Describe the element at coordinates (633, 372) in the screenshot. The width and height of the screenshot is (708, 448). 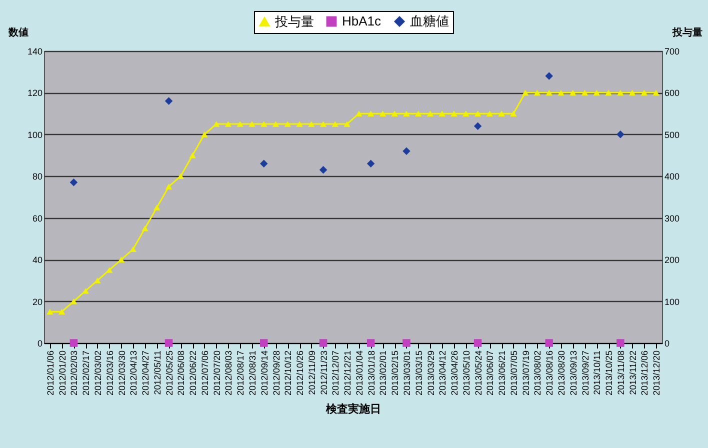
I see `x-tick-label: 2013/11/22` at that location.